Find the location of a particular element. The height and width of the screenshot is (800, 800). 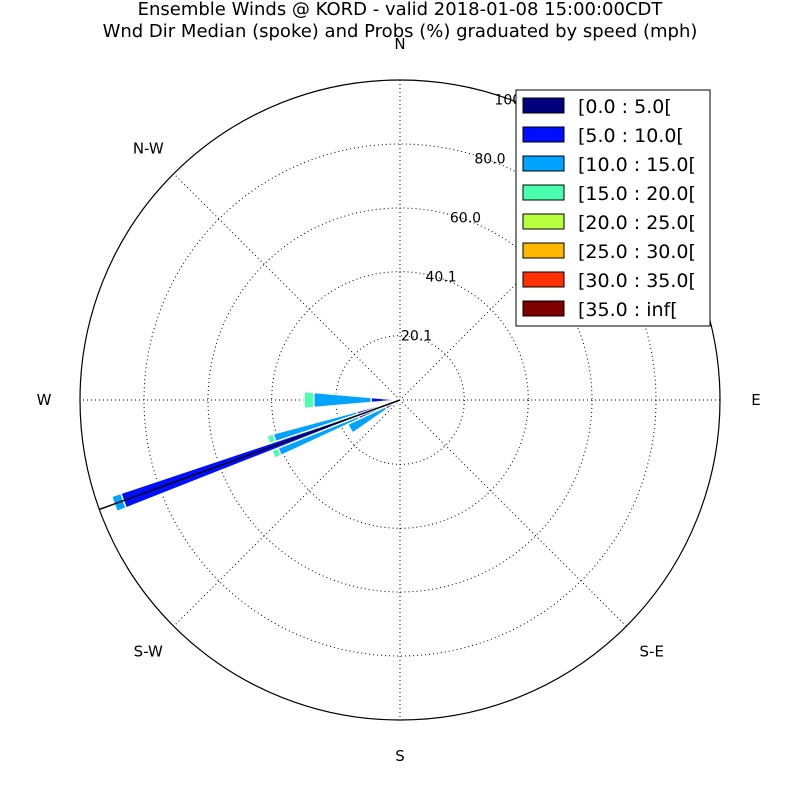

ring-label-3: 80.0 is located at coordinates (489, 159).